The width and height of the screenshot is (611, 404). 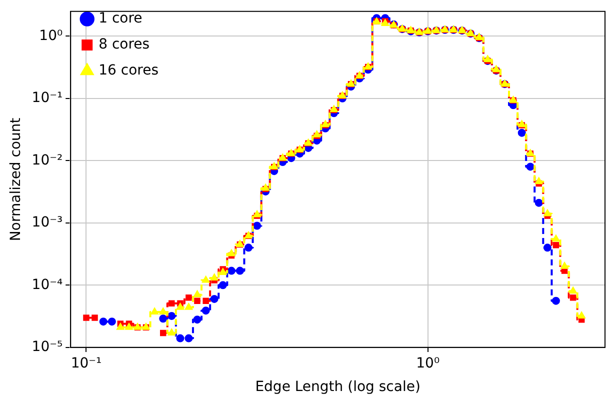 I want to click on y-tick-label: 10⁻⁵, so click(x=47, y=347).